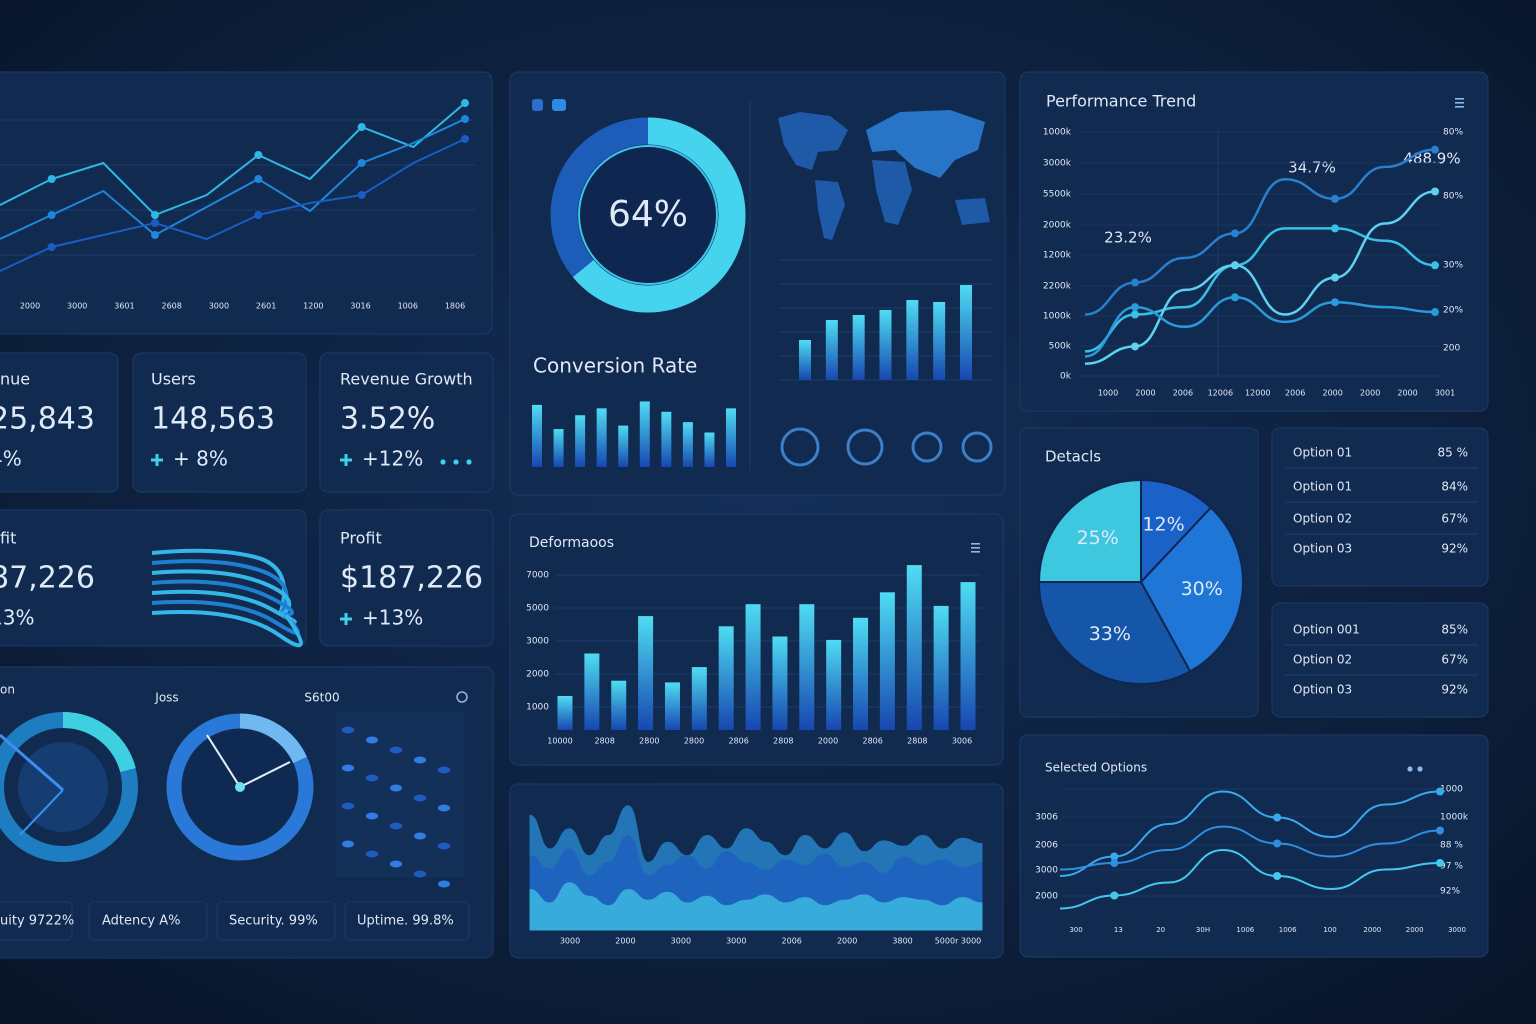  What do you see at coordinates (1121, 101) in the screenshot?
I see `panel-title: Performance Trend` at bounding box center [1121, 101].